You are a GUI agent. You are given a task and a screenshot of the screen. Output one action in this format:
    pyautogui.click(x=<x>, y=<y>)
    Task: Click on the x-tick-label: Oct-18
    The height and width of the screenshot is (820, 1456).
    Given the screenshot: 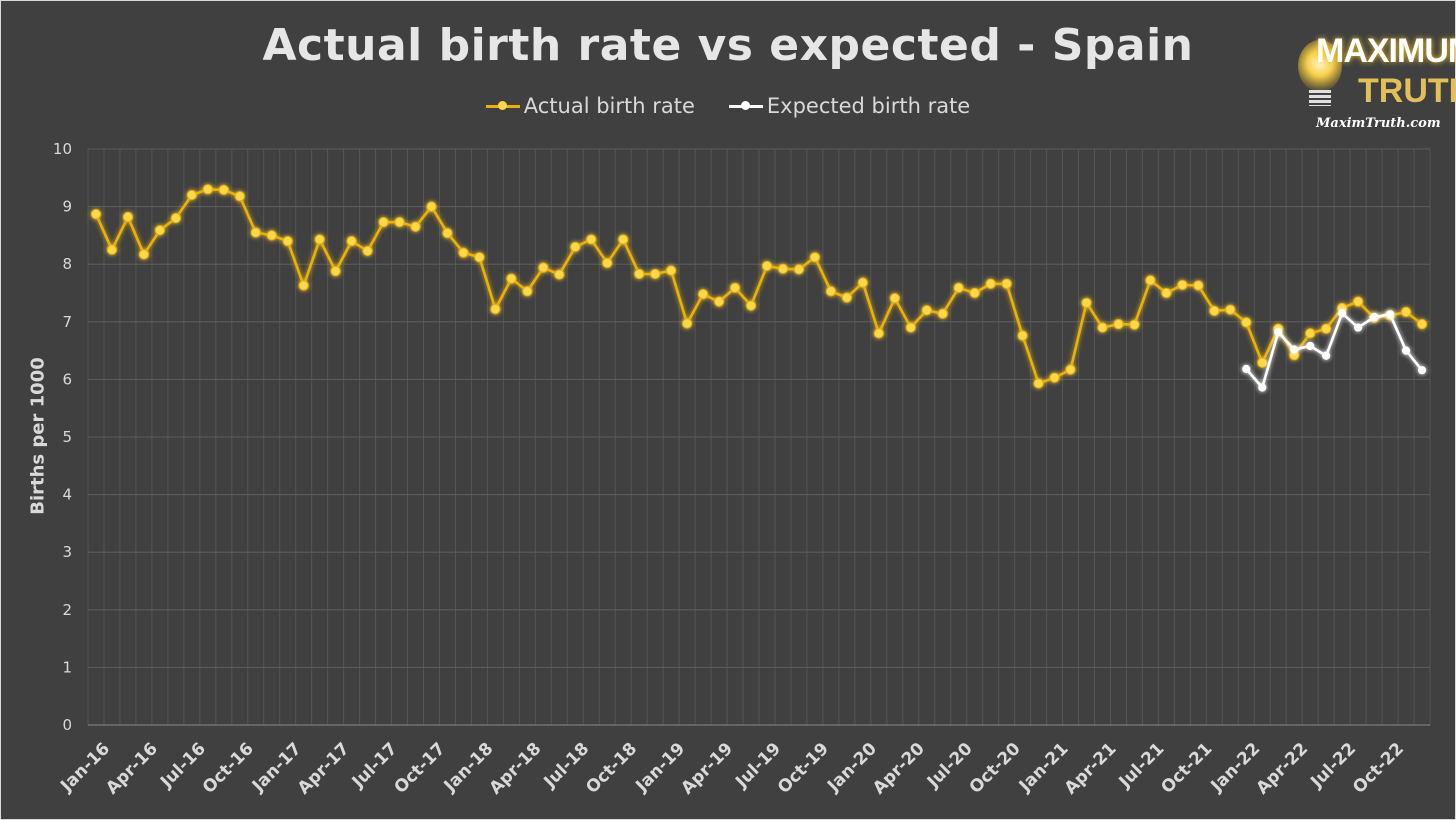 What is the action you would take?
    pyautogui.click(x=611, y=768)
    